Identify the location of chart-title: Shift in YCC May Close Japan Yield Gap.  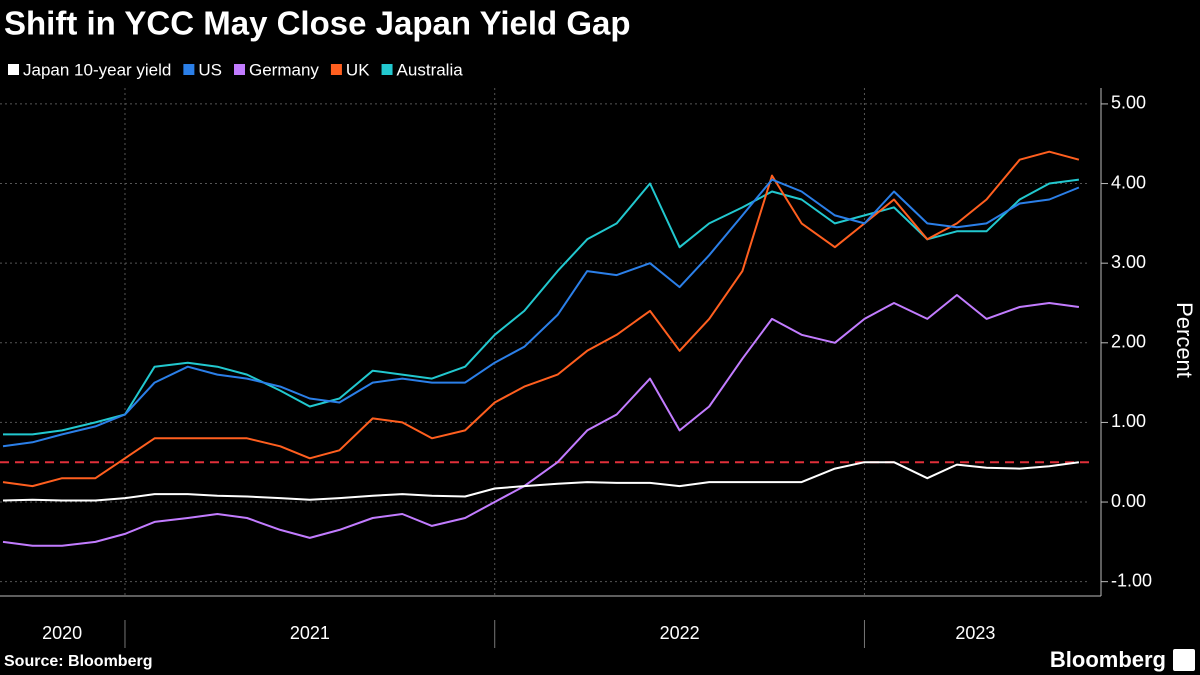
(317, 23).